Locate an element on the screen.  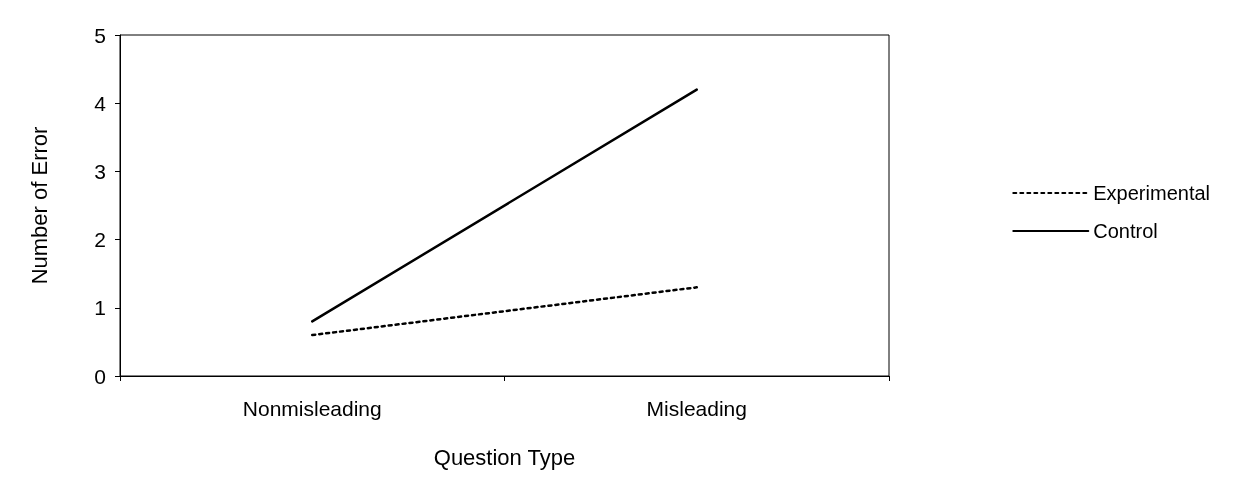
y-tick-label: 3 is located at coordinates (100, 171).